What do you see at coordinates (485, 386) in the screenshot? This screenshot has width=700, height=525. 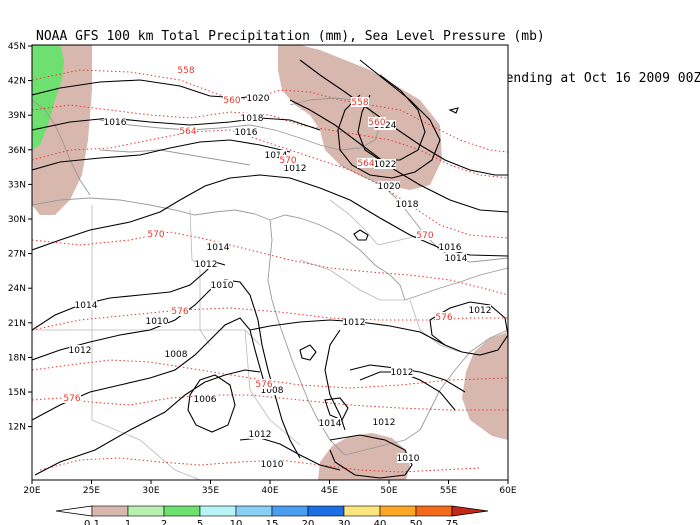 I see `precip-area-arabian-sea` at bounding box center [485, 386].